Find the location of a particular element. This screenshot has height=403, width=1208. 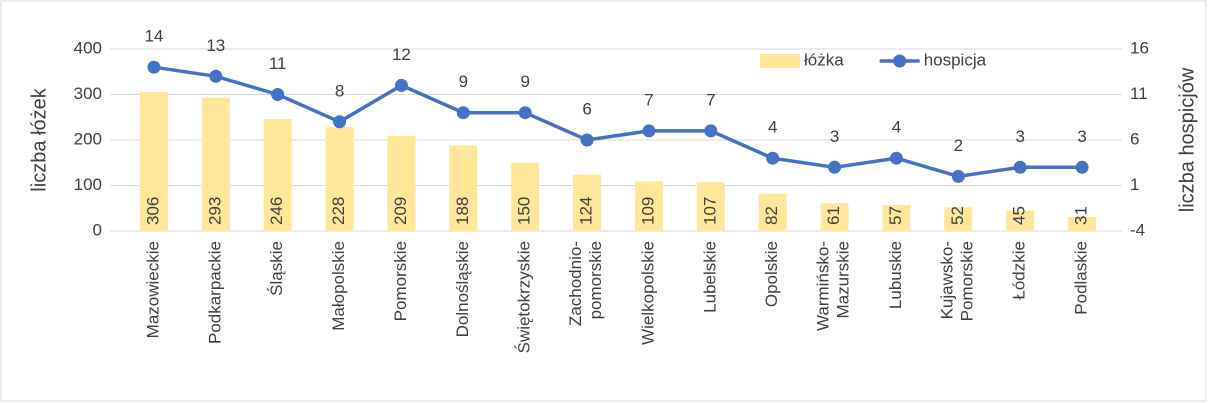

x-tick-label: Wielkopolskie is located at coordinates (647, 293).